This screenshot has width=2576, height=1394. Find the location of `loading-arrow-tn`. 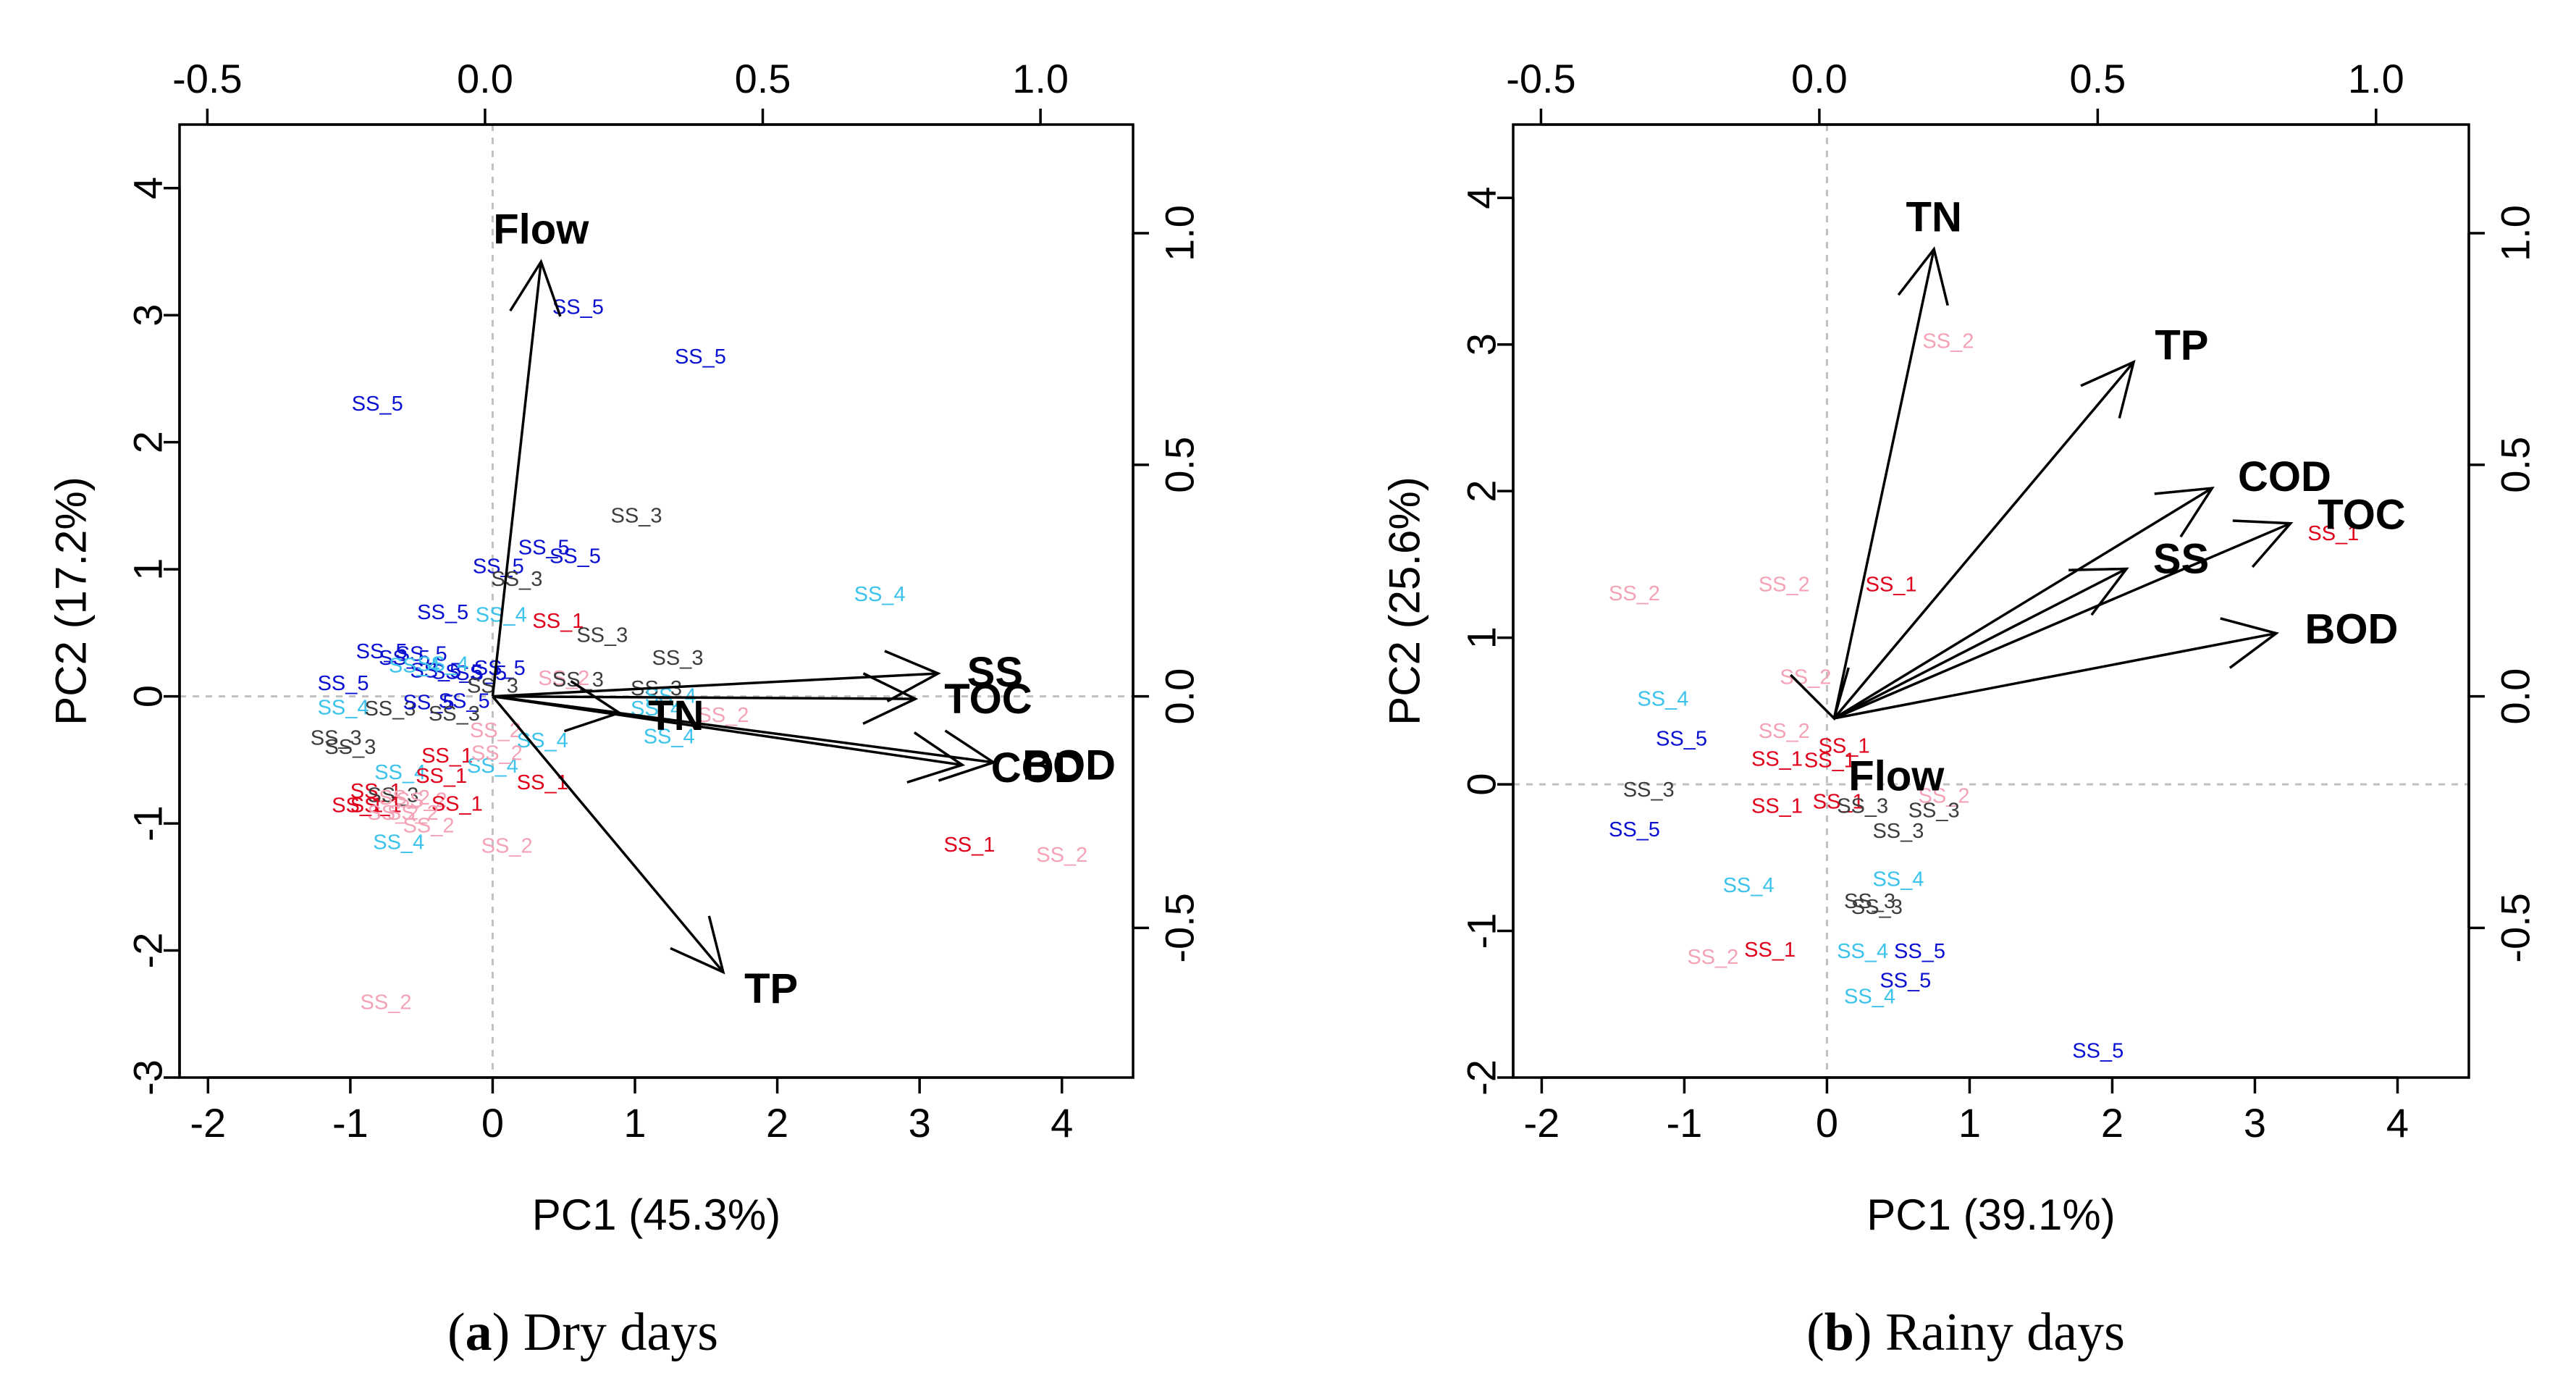

loading-arrow-tn is located at coordinates (1883, 483).